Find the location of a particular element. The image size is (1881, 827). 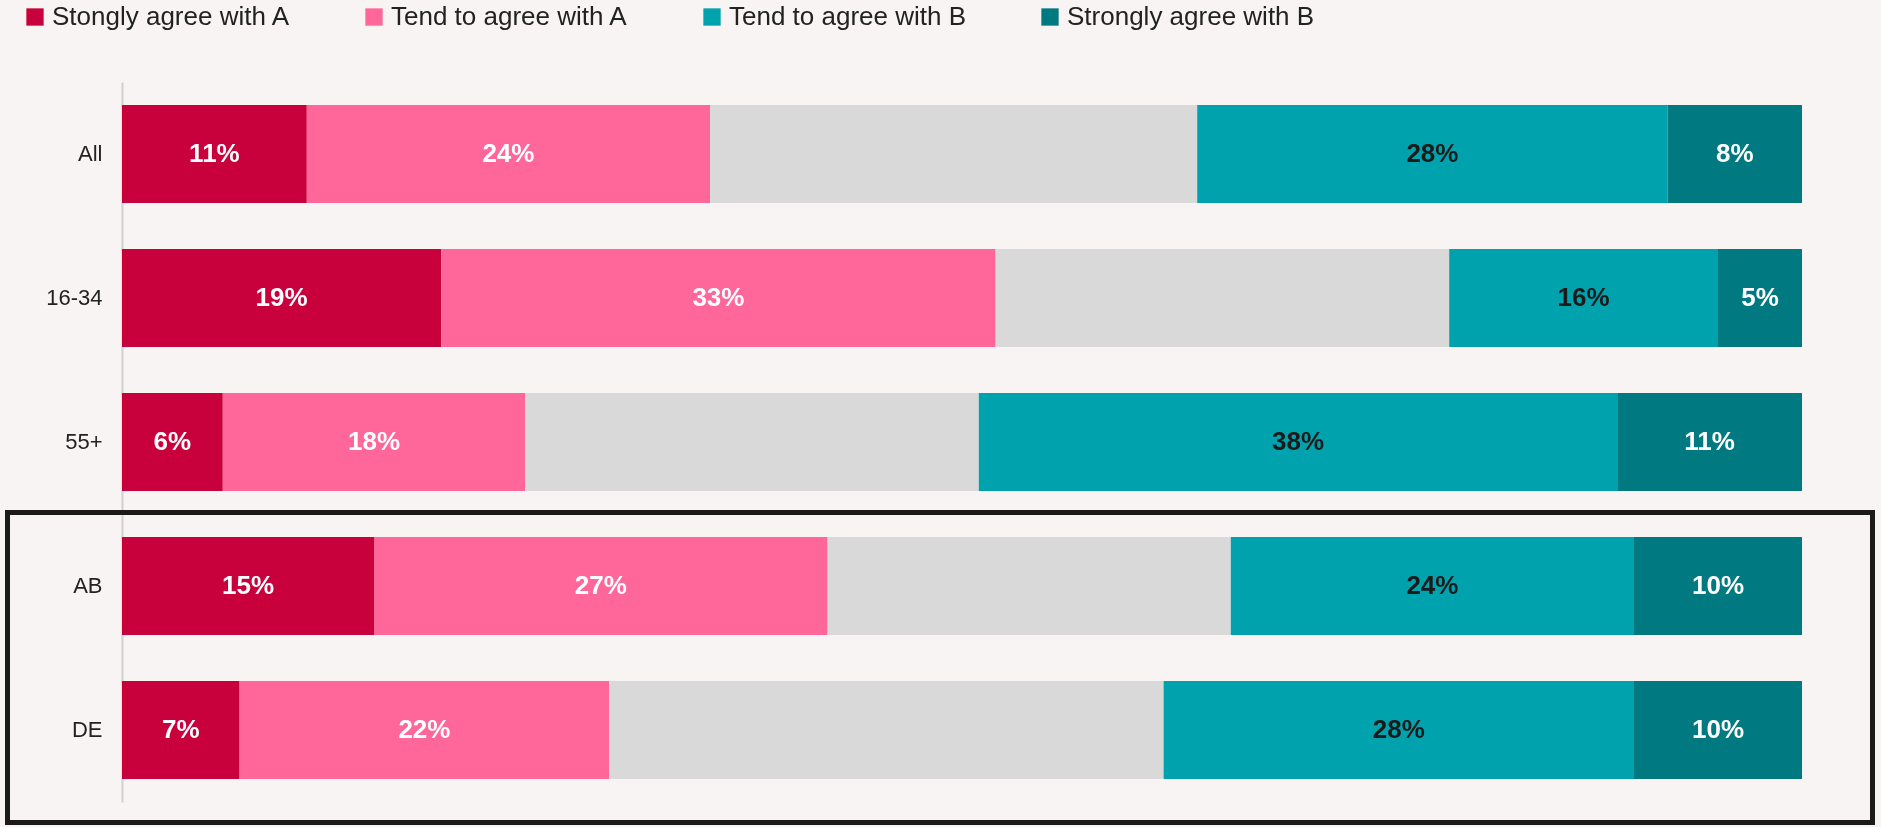

data-label: 18% is located at coordinates (374, 441).